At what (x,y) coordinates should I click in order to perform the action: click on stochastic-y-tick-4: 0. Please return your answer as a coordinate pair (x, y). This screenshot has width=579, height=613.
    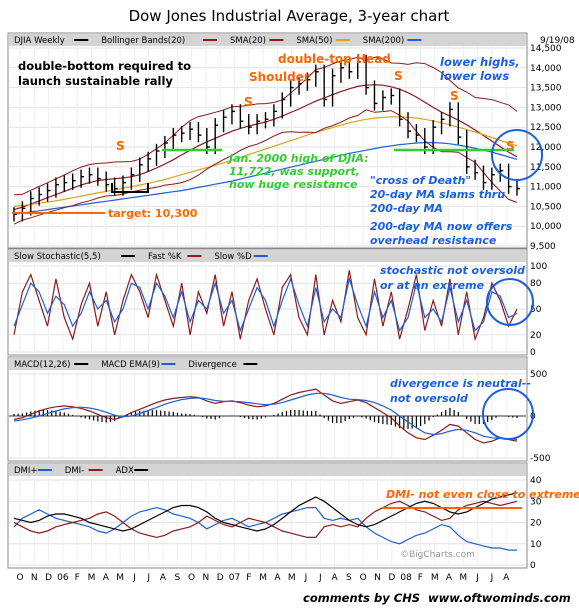
    Looking at the image, I should click on (533, 353).